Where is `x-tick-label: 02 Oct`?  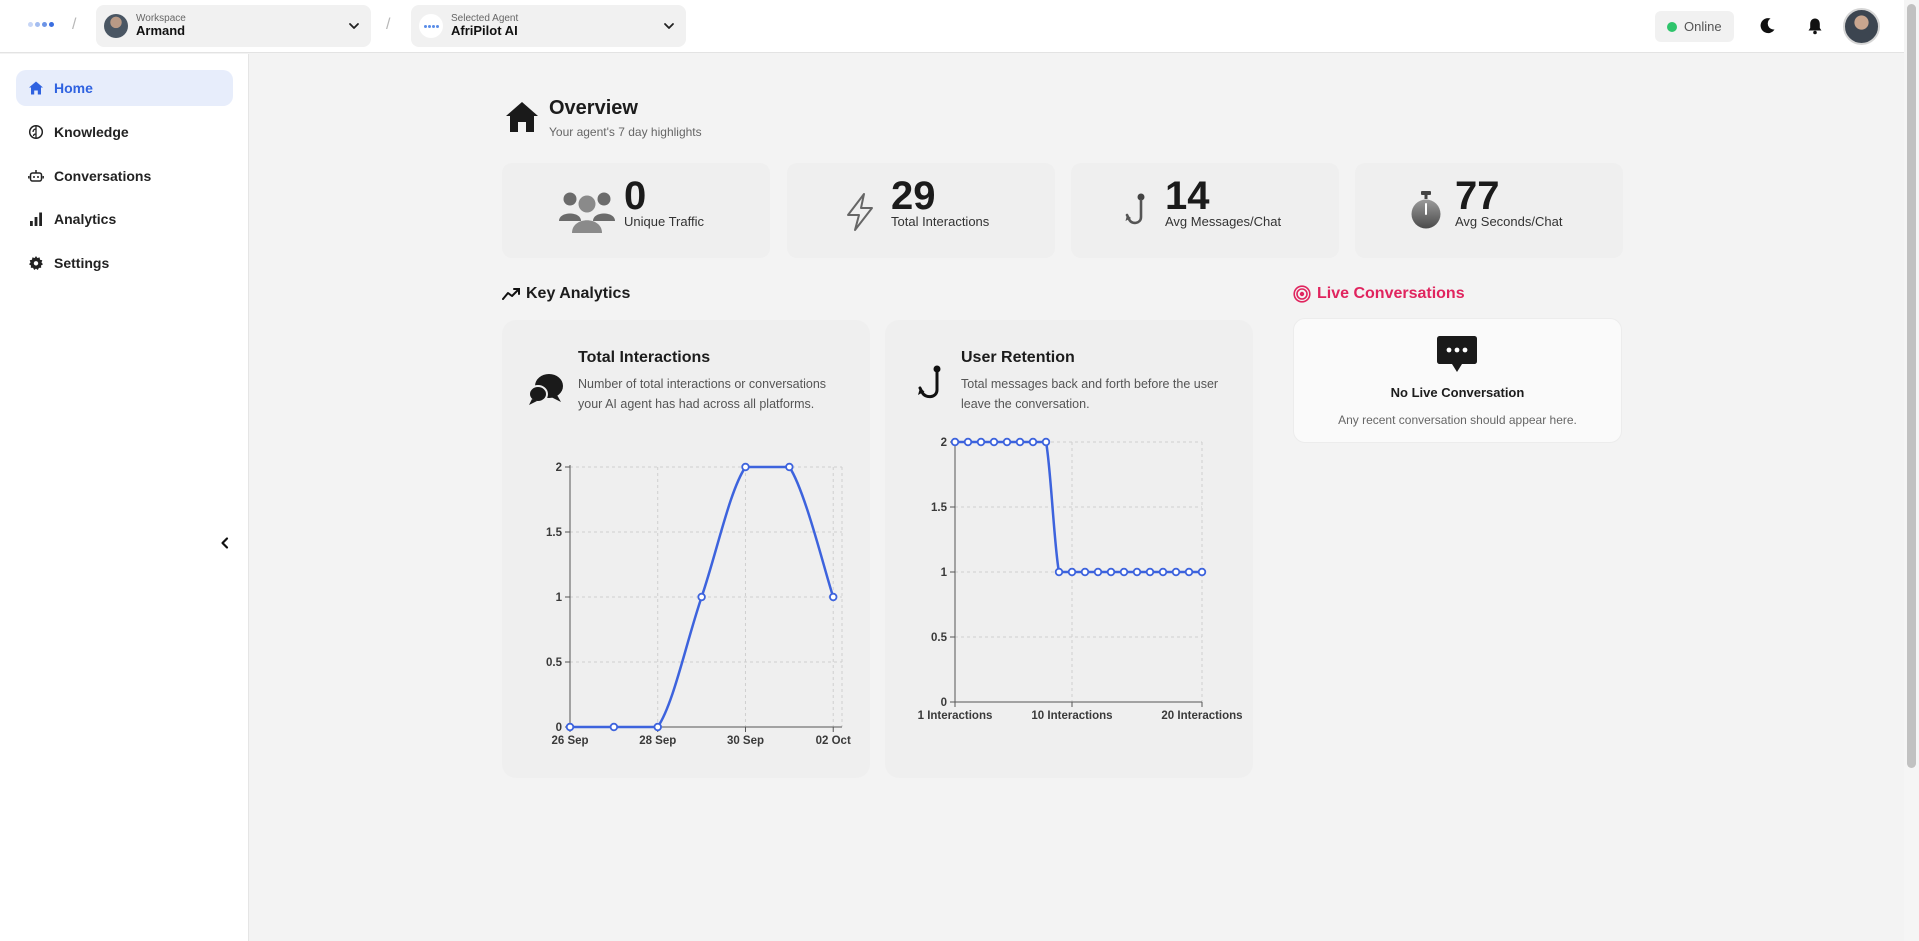
x-tick-label: 02 Oct is located at coordinates (833, 741).